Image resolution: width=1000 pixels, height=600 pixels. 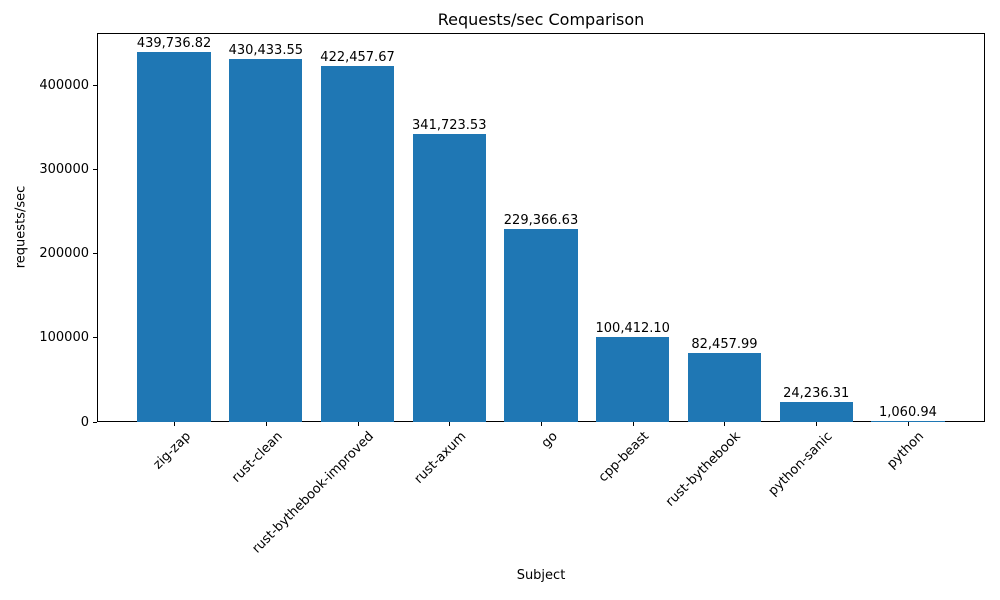 What do you see at coordinates (541, 220) in the screenshot?
I see `bar-value-label: 229,366.63` at bounding box center [541, 220].